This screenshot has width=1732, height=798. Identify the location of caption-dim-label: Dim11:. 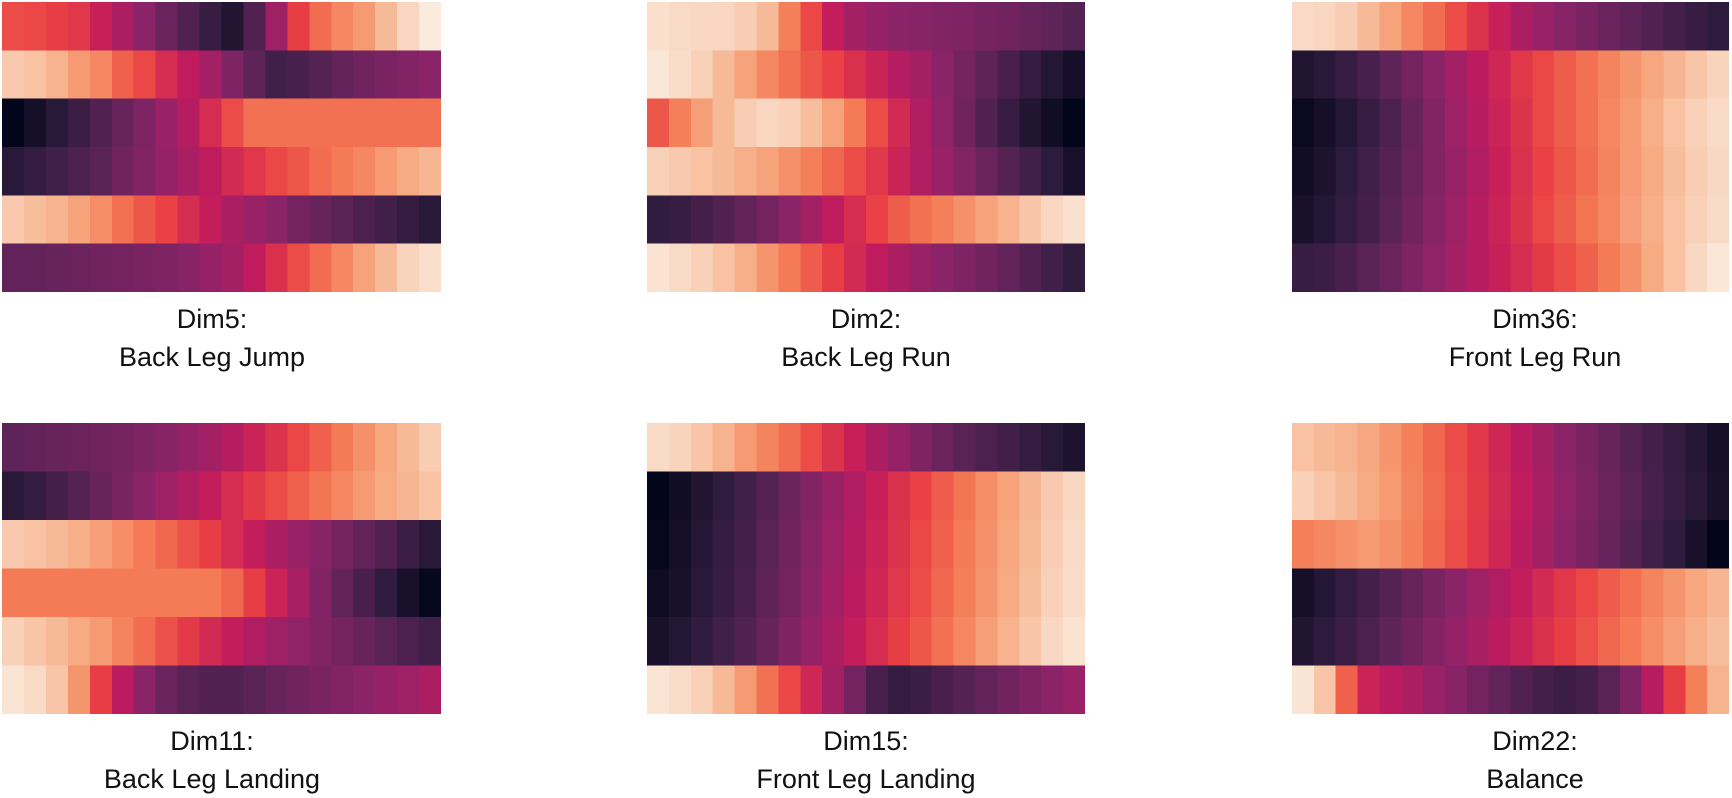
(212, 741).